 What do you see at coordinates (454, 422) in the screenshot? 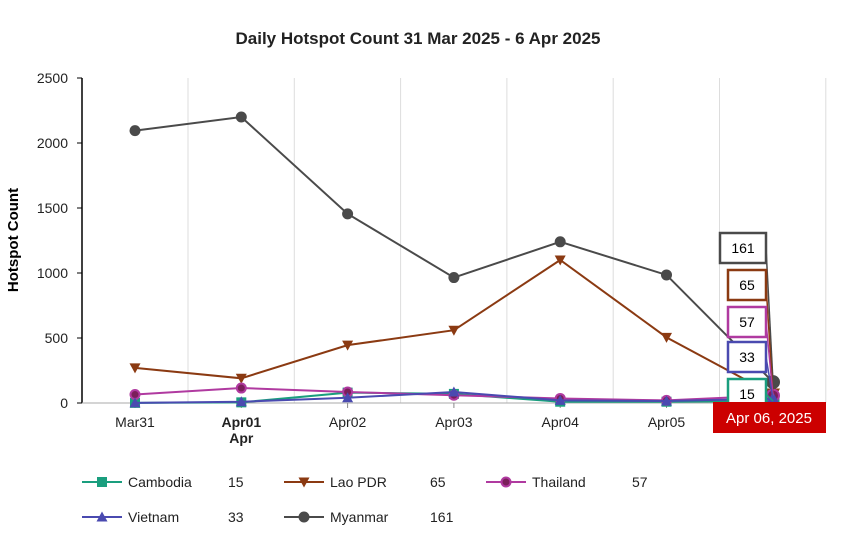
I see `x-tick-label: Apr03` at bounding box center [454, 422].